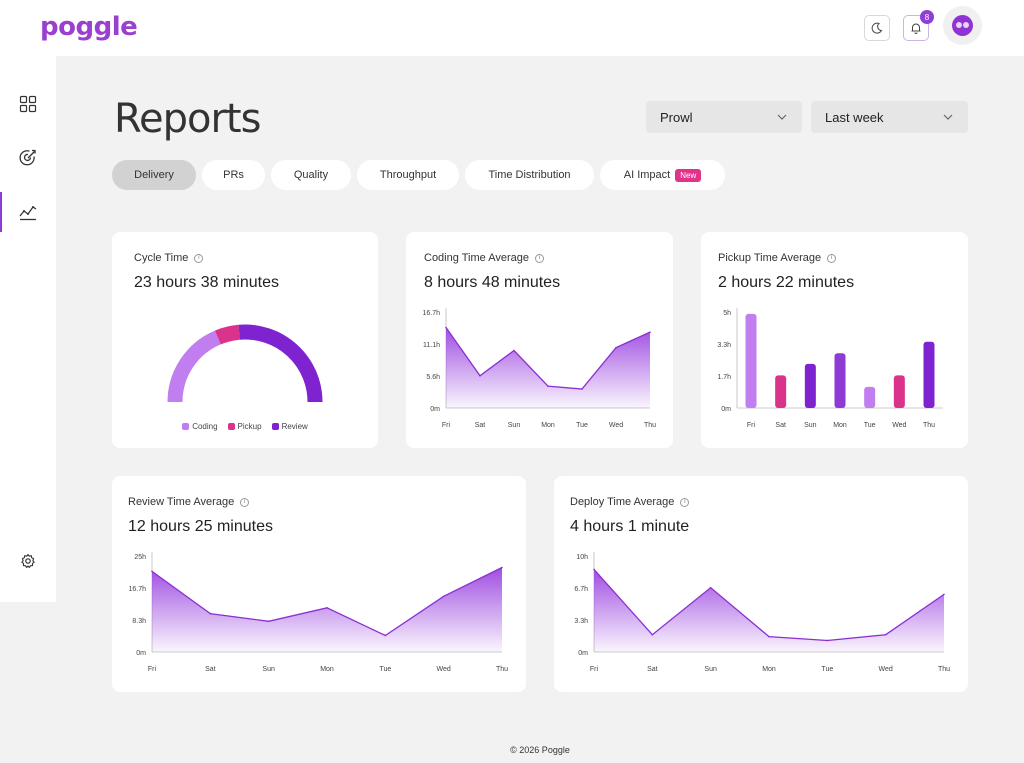 The image size is (1024, 763). What do you see at coordinates (647, 175) in the screenshot?
I see `tab-label: AI Impact` at bounding box center [647, 175].